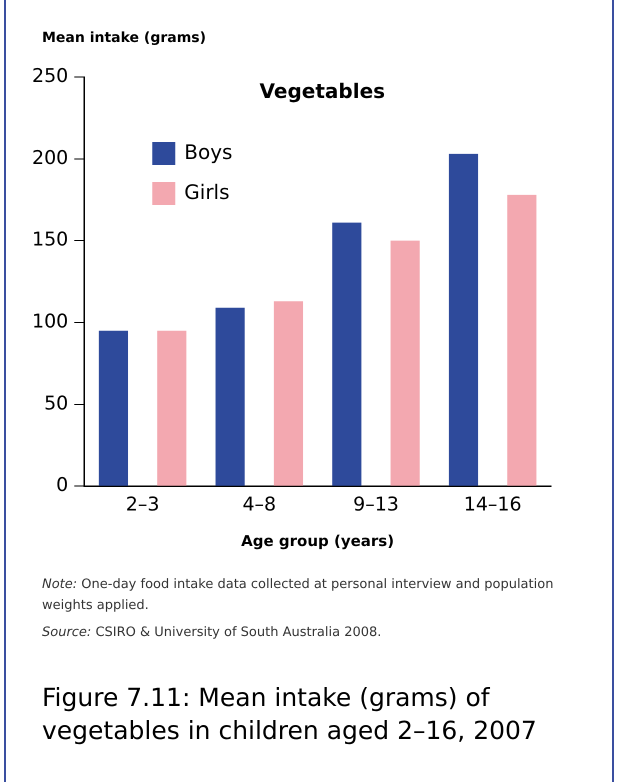 Image resolution: width=620 pixels, height=782 pixels. What do you see at coordinates (317, 541) in the screenshot?
I see `x-axis-title: Age group (years)` at bounding box center [317, 541].